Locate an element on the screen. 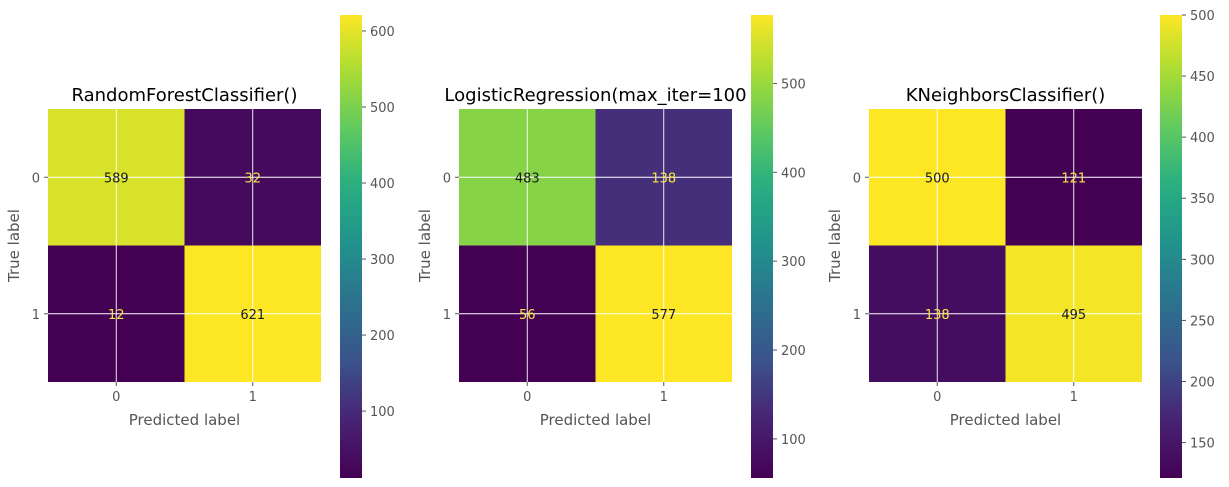  chart-title: KNeighborsClassifier() is located at coordinates (1006, 95).